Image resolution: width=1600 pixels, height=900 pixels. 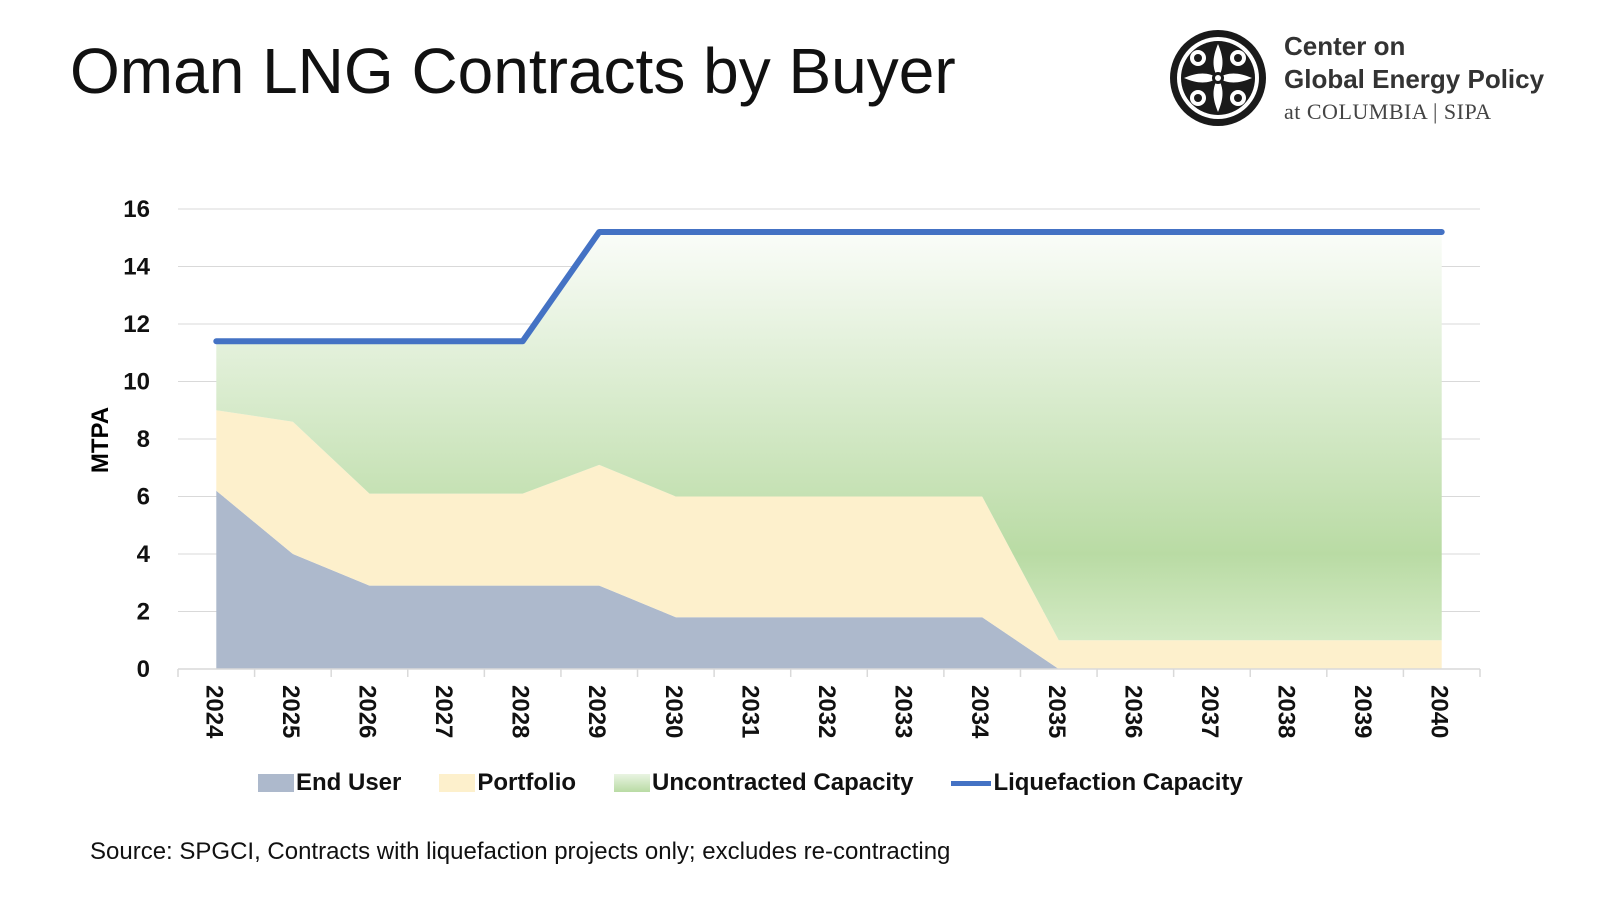 I want to click on legend-item-end-user: End User, so click(x=329, y=783).